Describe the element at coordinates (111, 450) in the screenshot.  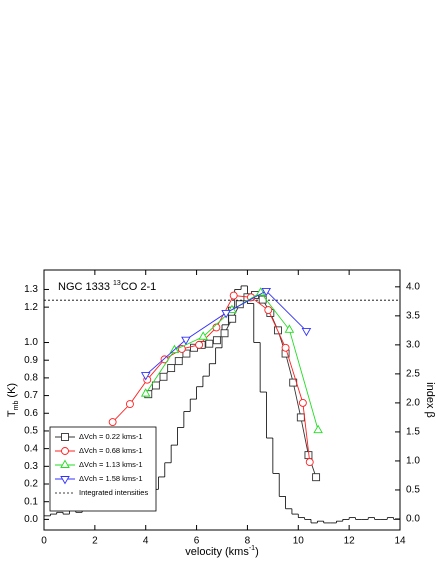
I see `legend-label: ΔVch = 0.68 kms-1` at that location.